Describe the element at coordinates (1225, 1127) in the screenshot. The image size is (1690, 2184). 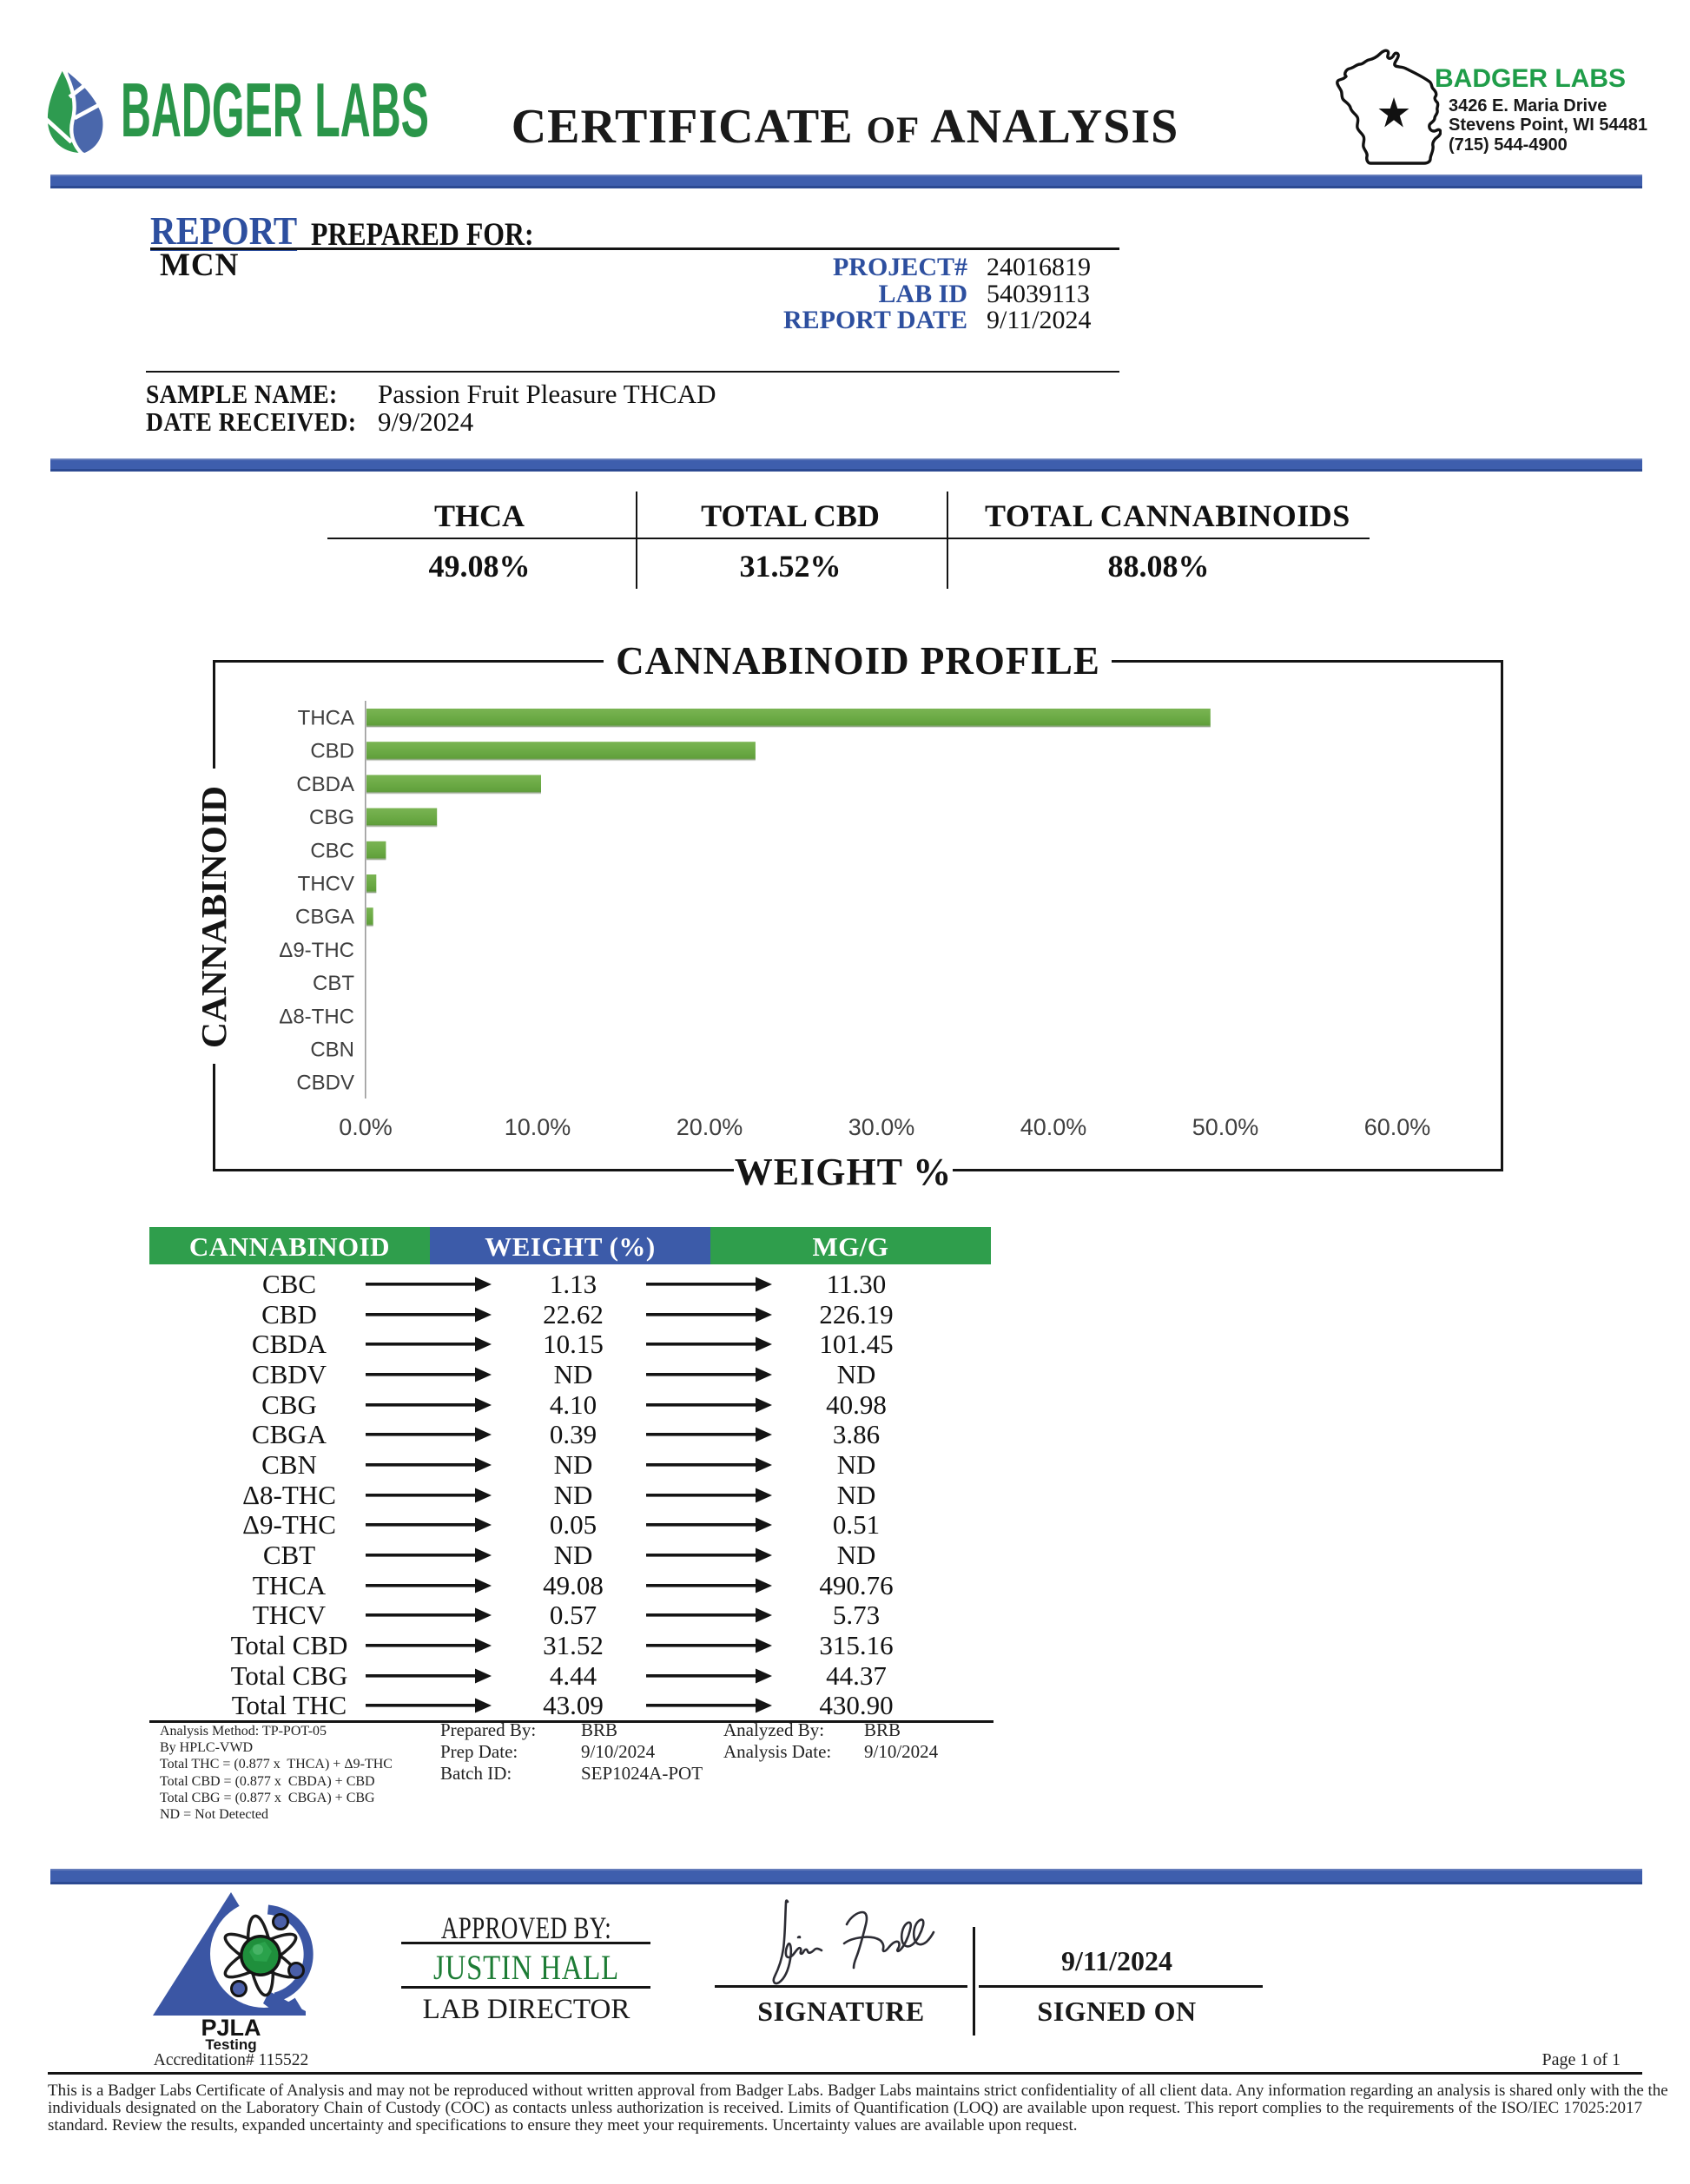
I see `svg-text: 50.0%` at that location.